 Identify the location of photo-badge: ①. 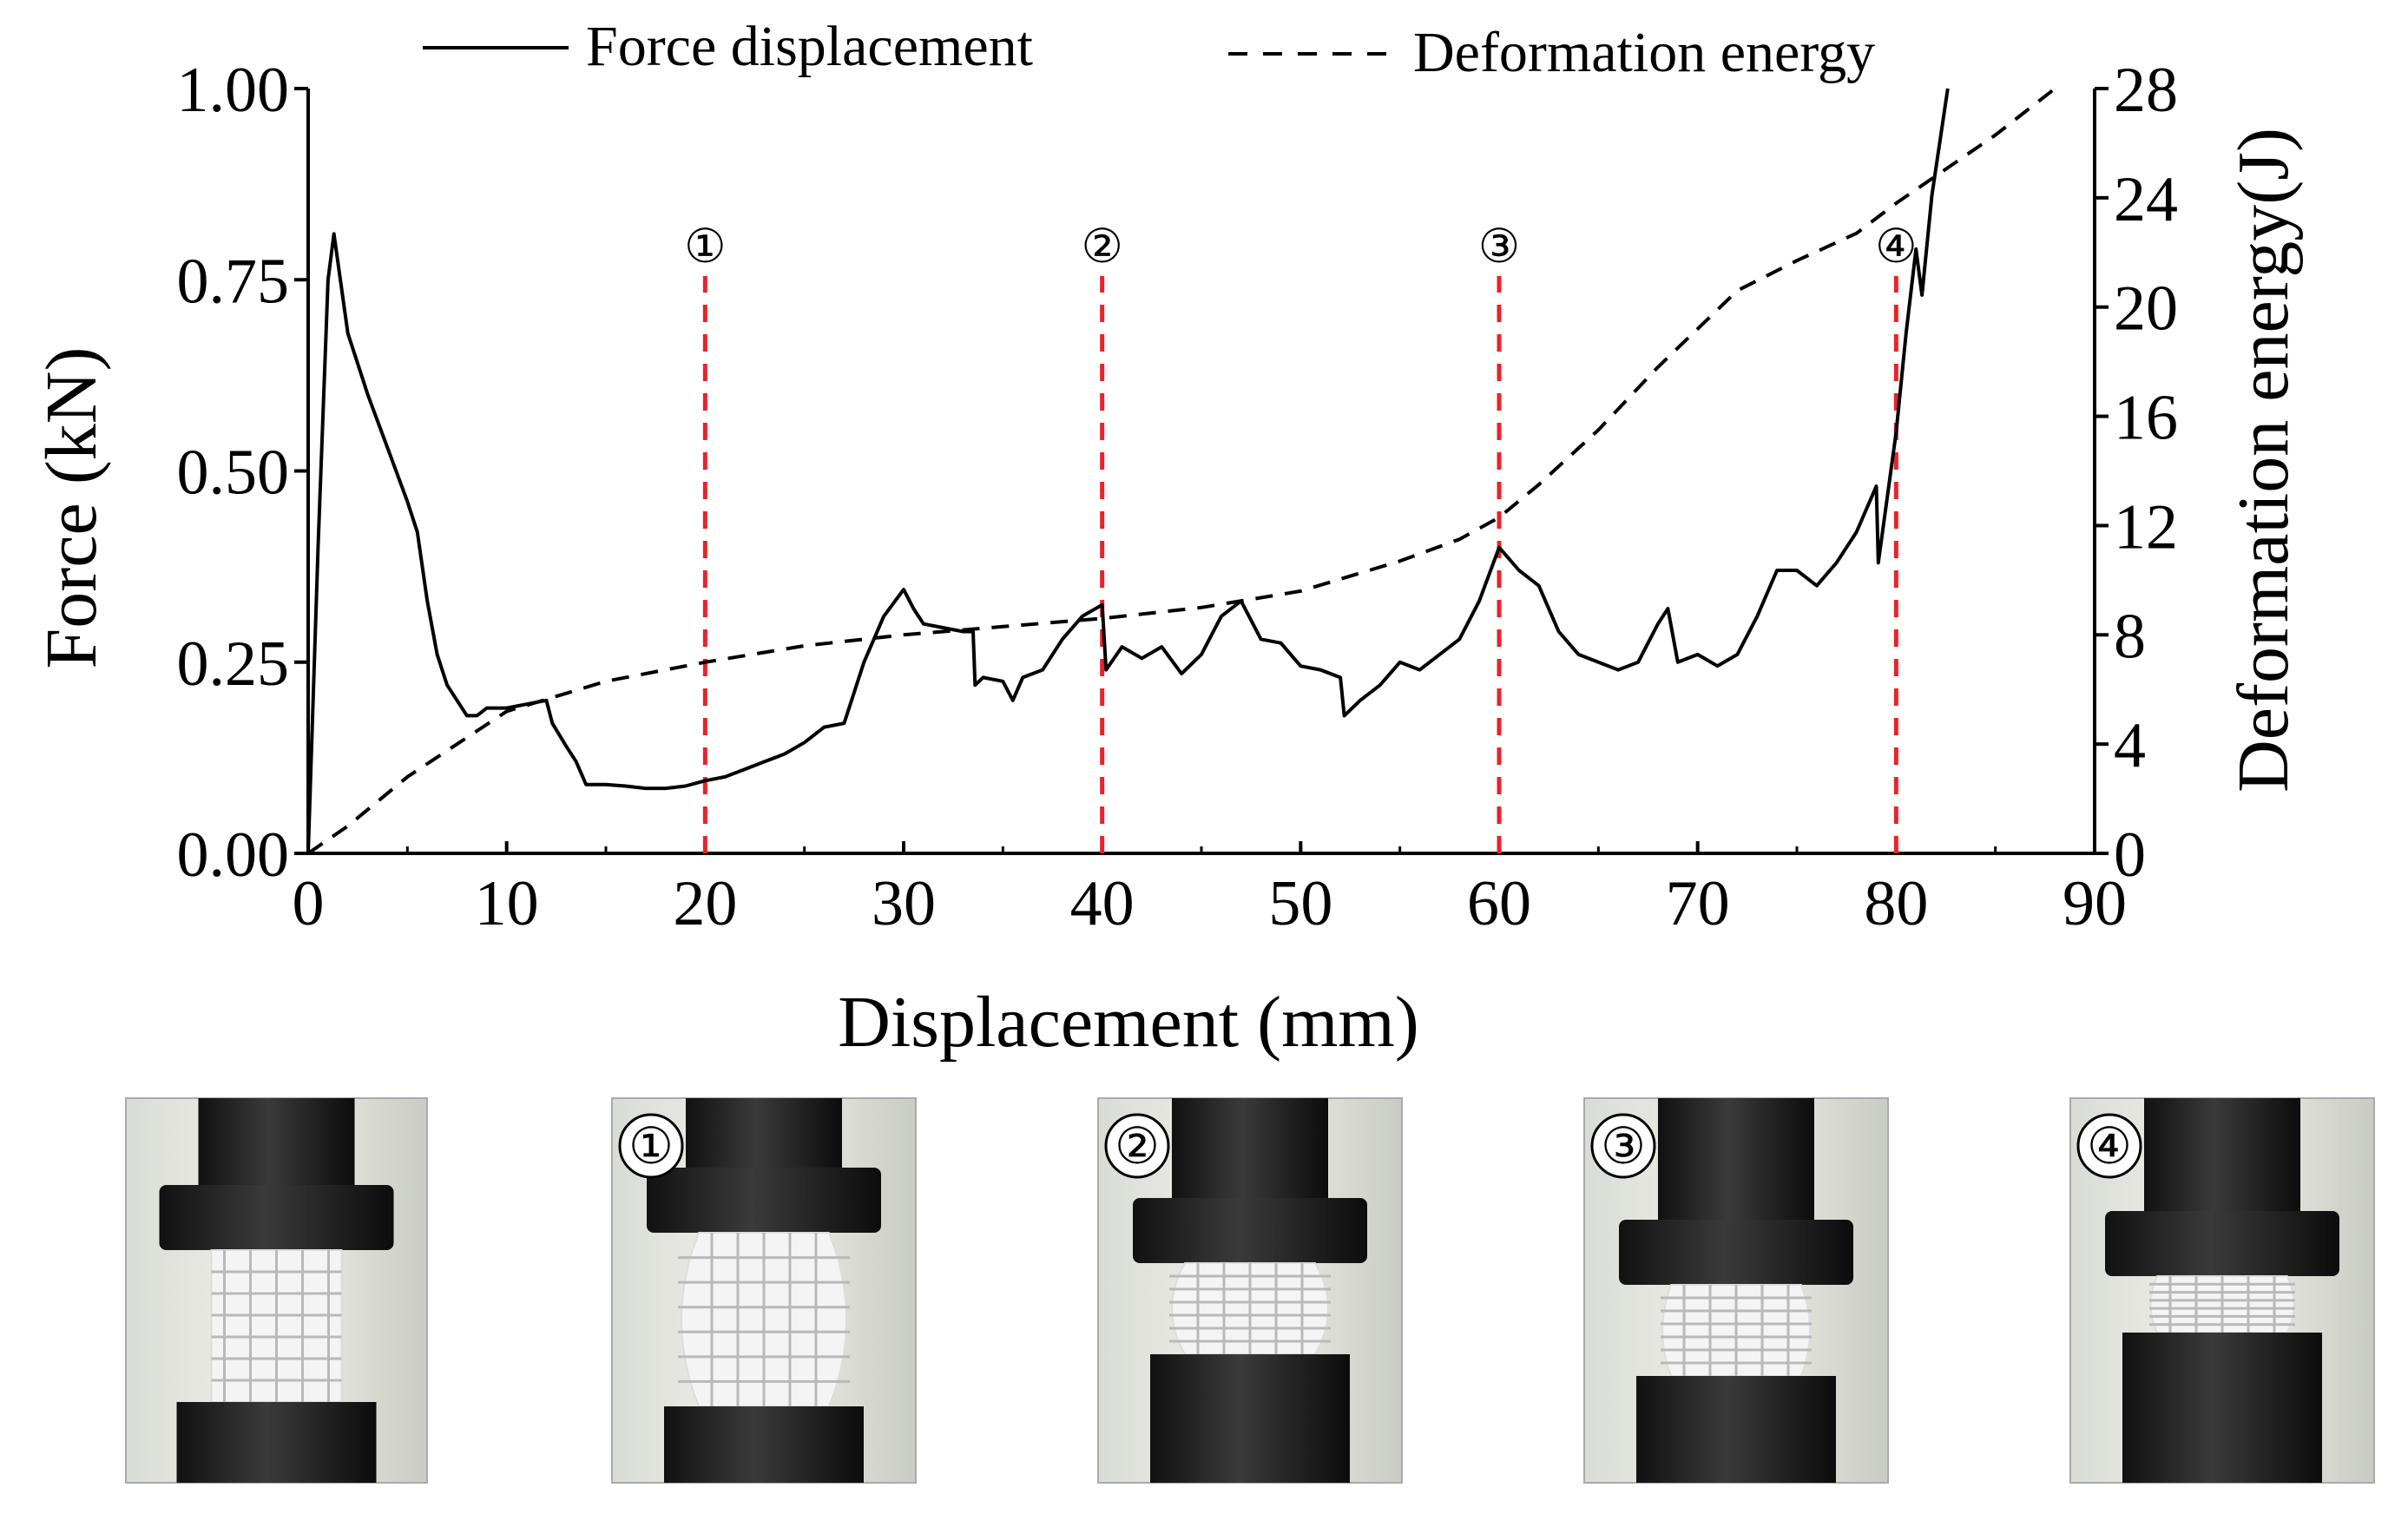
(651, 1146).